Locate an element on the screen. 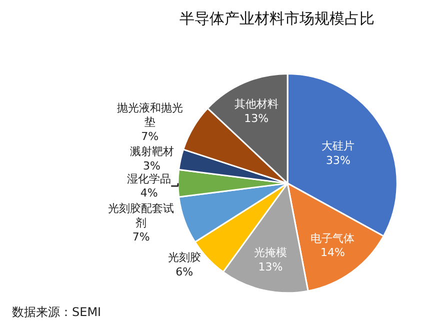  slice-label: 光刻胶 is located at coordinates (184, 257).